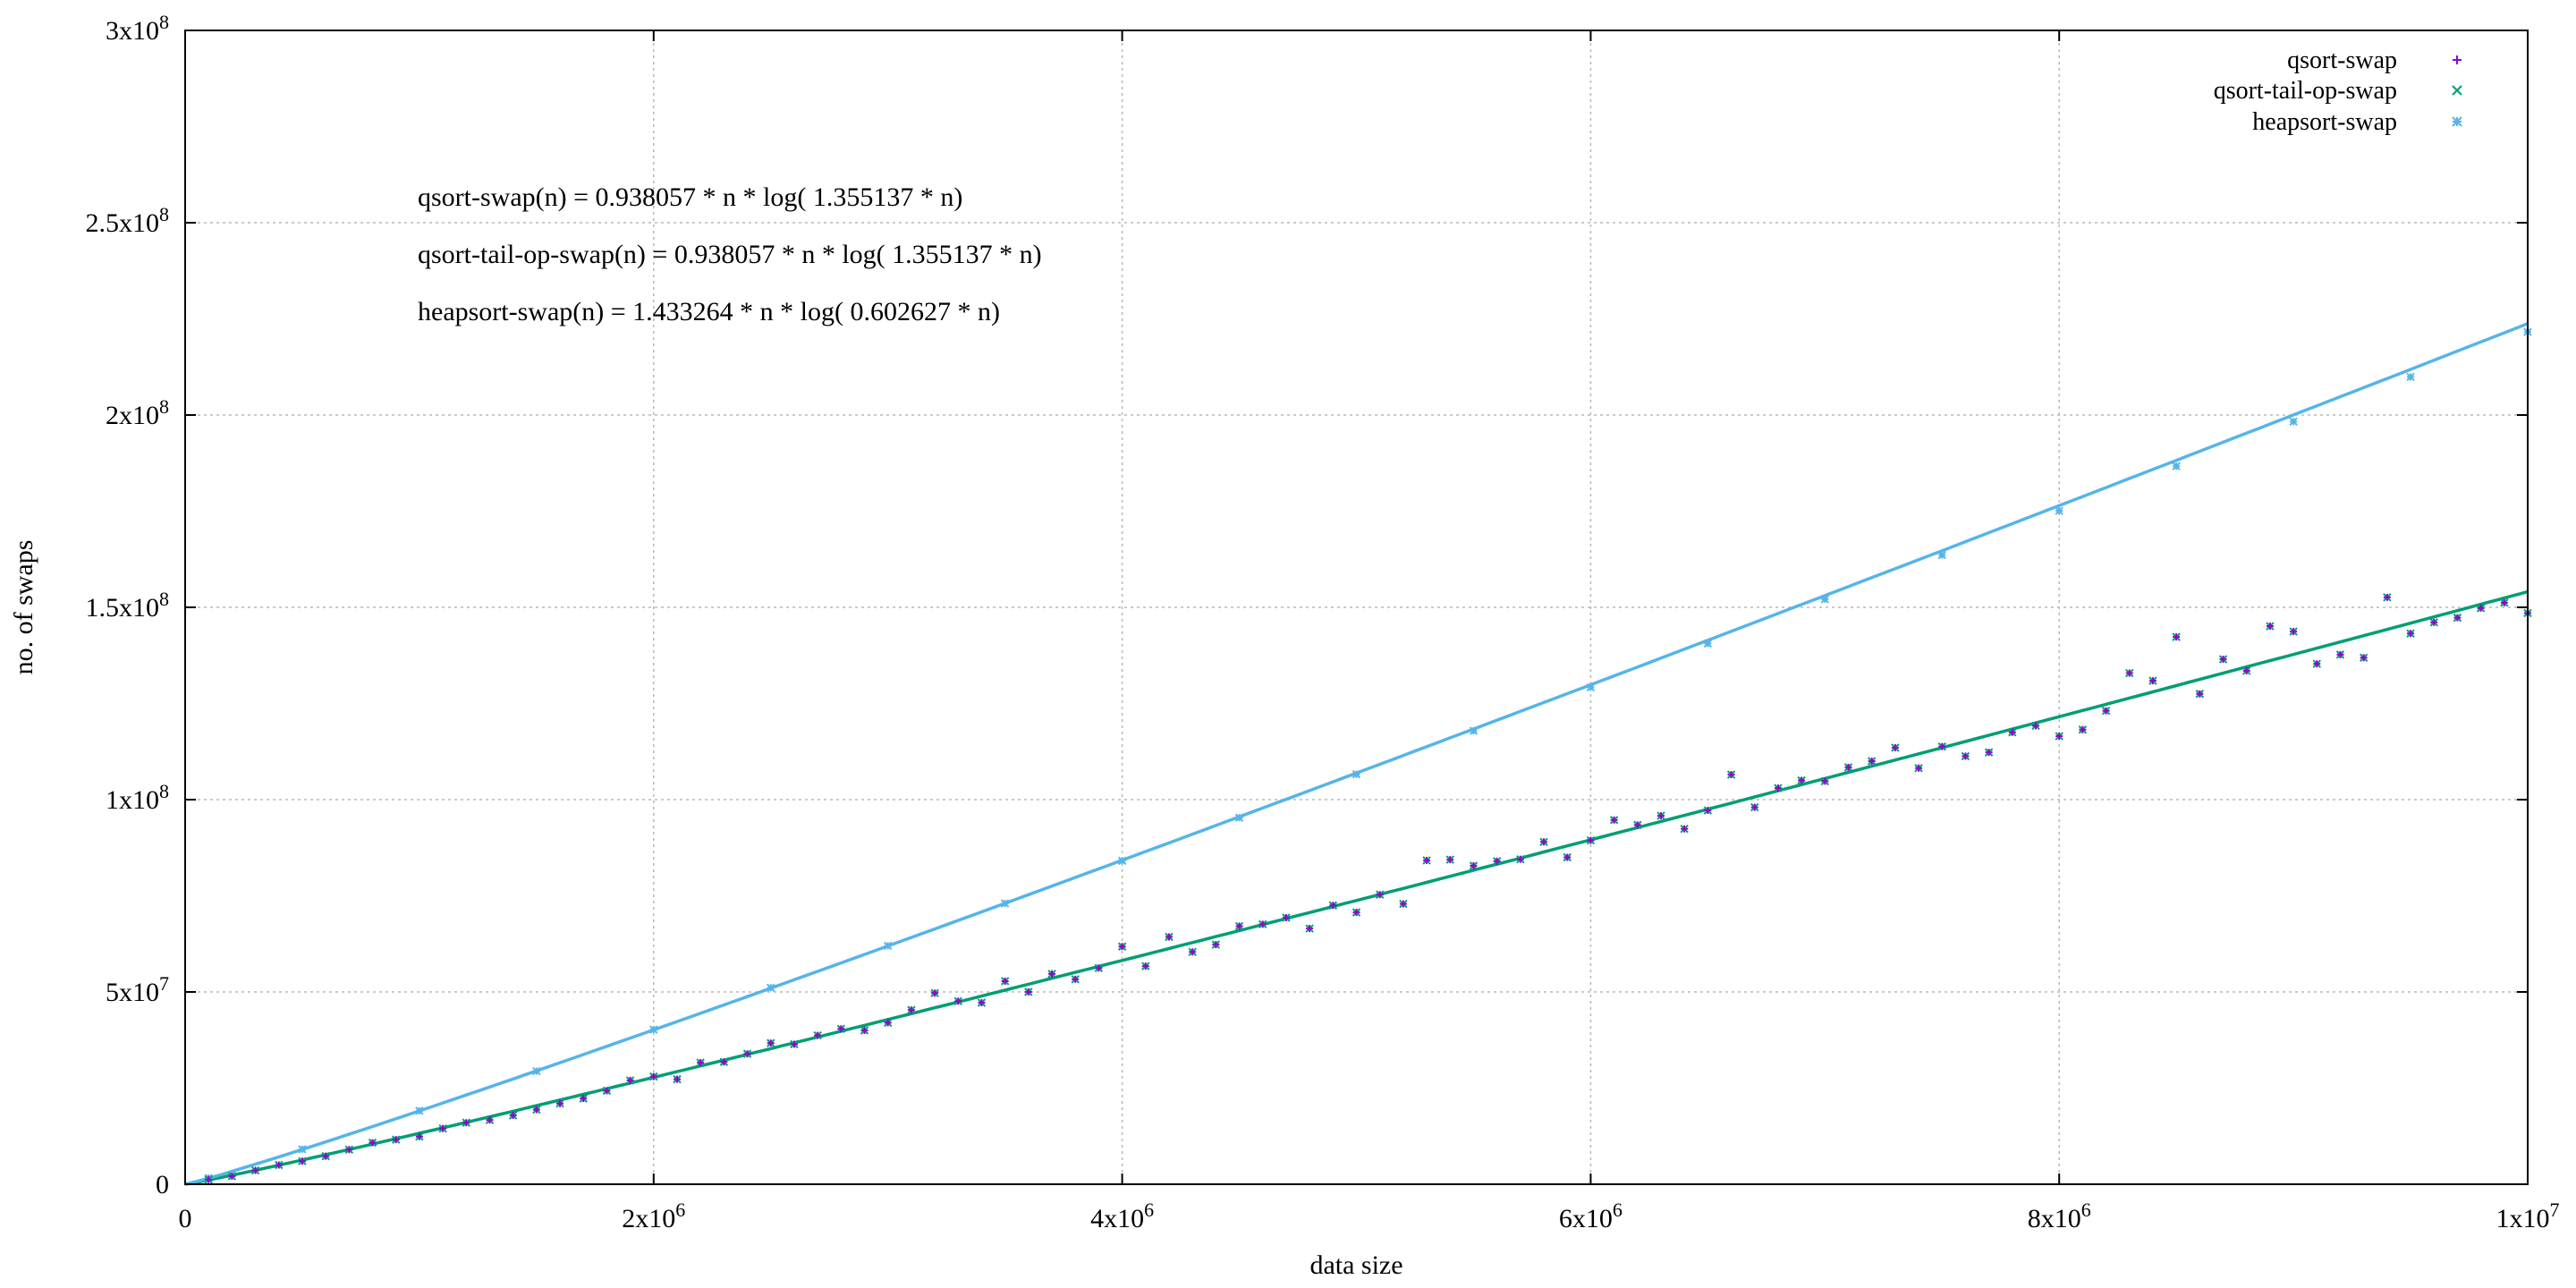 This screenshot has height=1288, width=2576. Describe the element at coordinates (1122, 1216) in the screenshot. I see `x-tick-label: 4x10⁶` at that location.